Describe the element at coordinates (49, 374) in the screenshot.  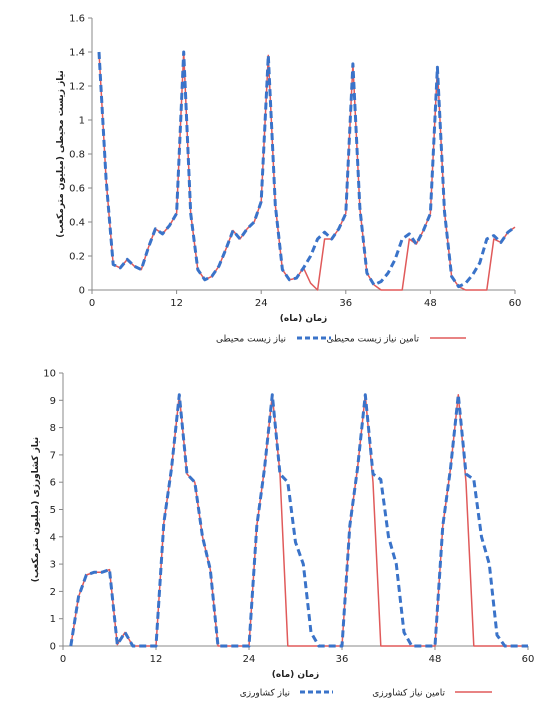
I see `y-tick-label: 10` at that location.